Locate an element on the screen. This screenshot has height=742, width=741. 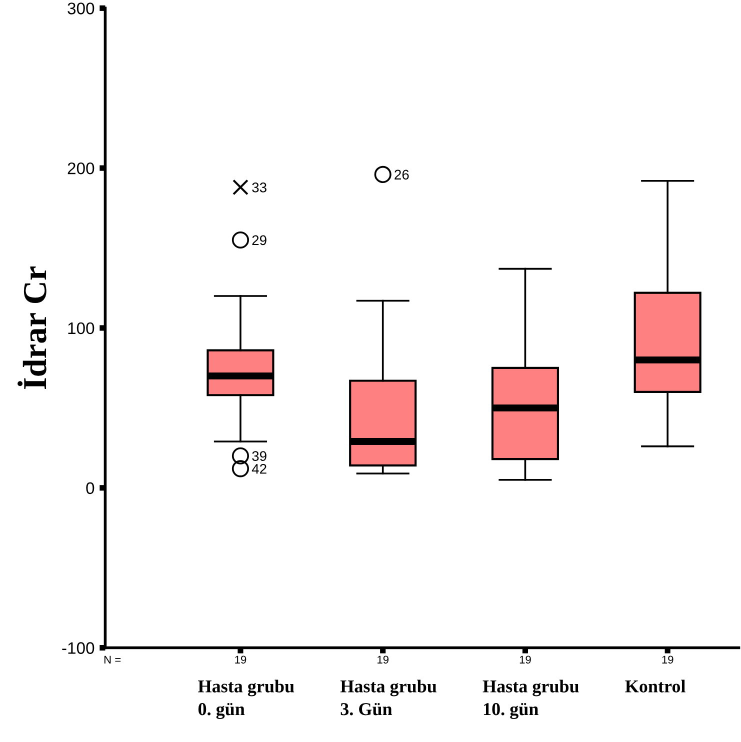
x-tick-label: Hasta grubu 0. gün is located at coordinates (246, 700).